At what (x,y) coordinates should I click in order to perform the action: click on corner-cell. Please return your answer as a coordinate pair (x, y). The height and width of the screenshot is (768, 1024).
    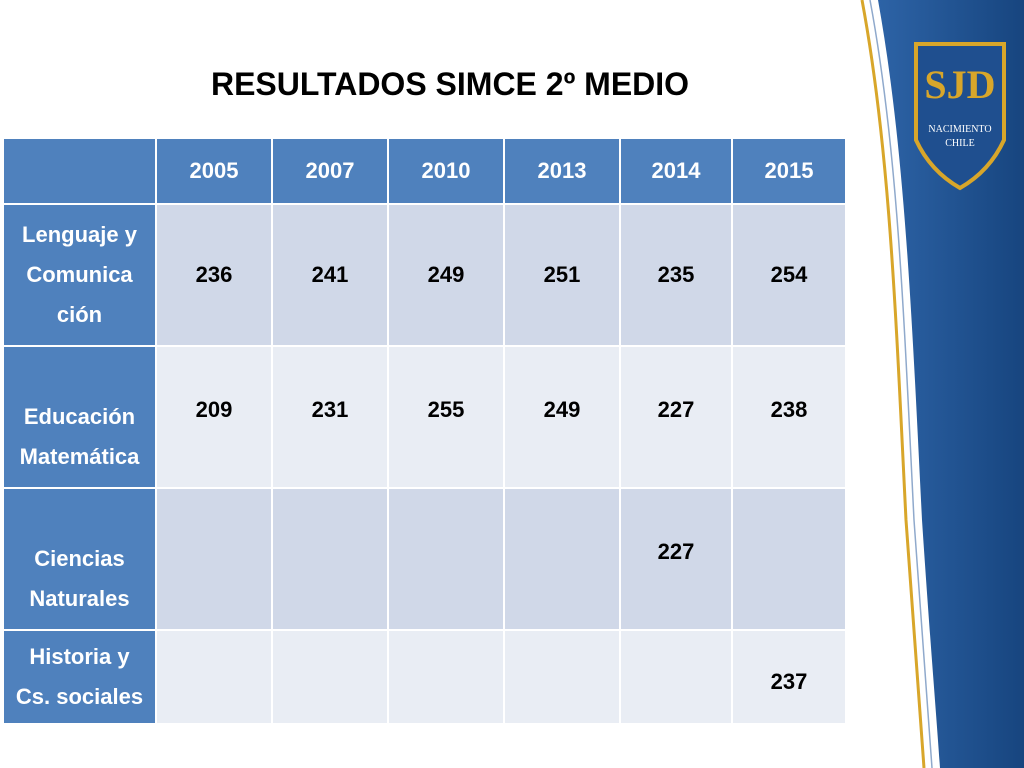
    Looking at the image, I should click on (79, 171).